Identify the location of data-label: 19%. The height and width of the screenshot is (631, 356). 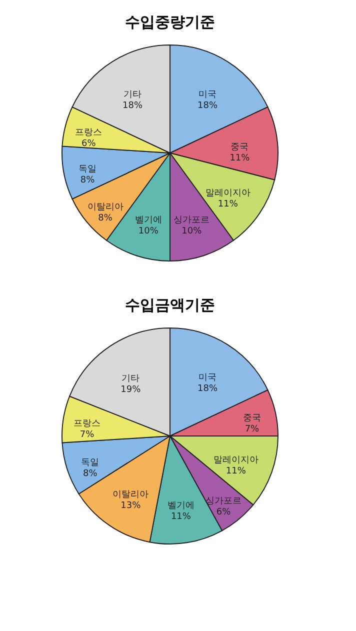
(131, 390).